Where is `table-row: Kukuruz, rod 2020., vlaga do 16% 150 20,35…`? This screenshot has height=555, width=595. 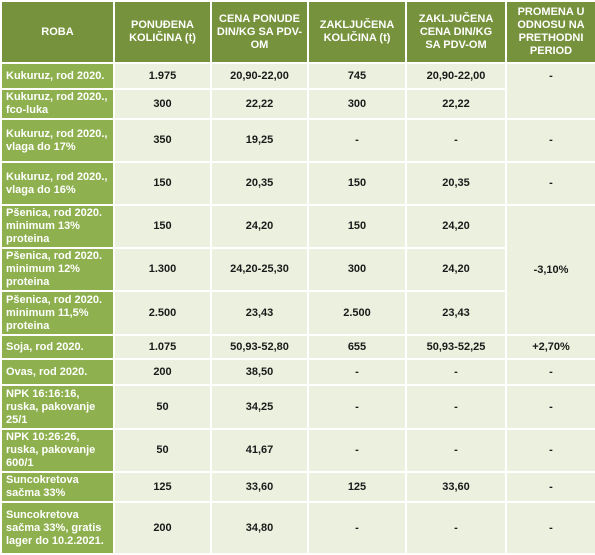 table-row: Kukuruz, rod 2020., vlaga do 16% 150 20,35… is located at coordinates (297, 183).